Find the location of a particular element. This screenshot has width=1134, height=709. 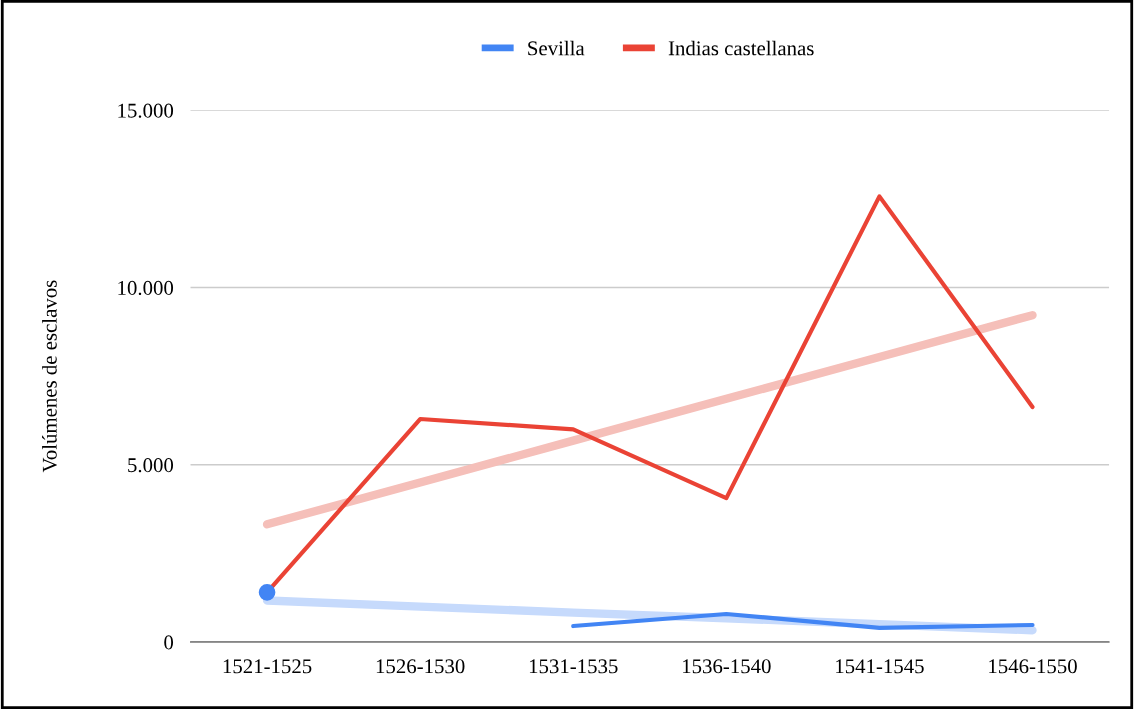

y-tick-label: 15.000 is located at coordinates (146, 110).